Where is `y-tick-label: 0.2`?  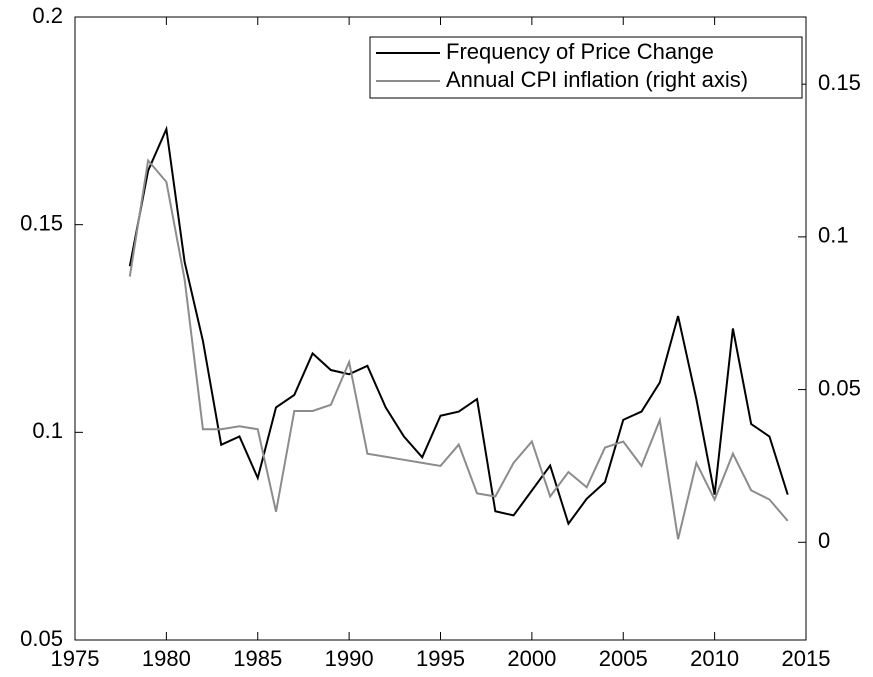 y-tick-label: 0.2 is located at coordinates (47, 15).